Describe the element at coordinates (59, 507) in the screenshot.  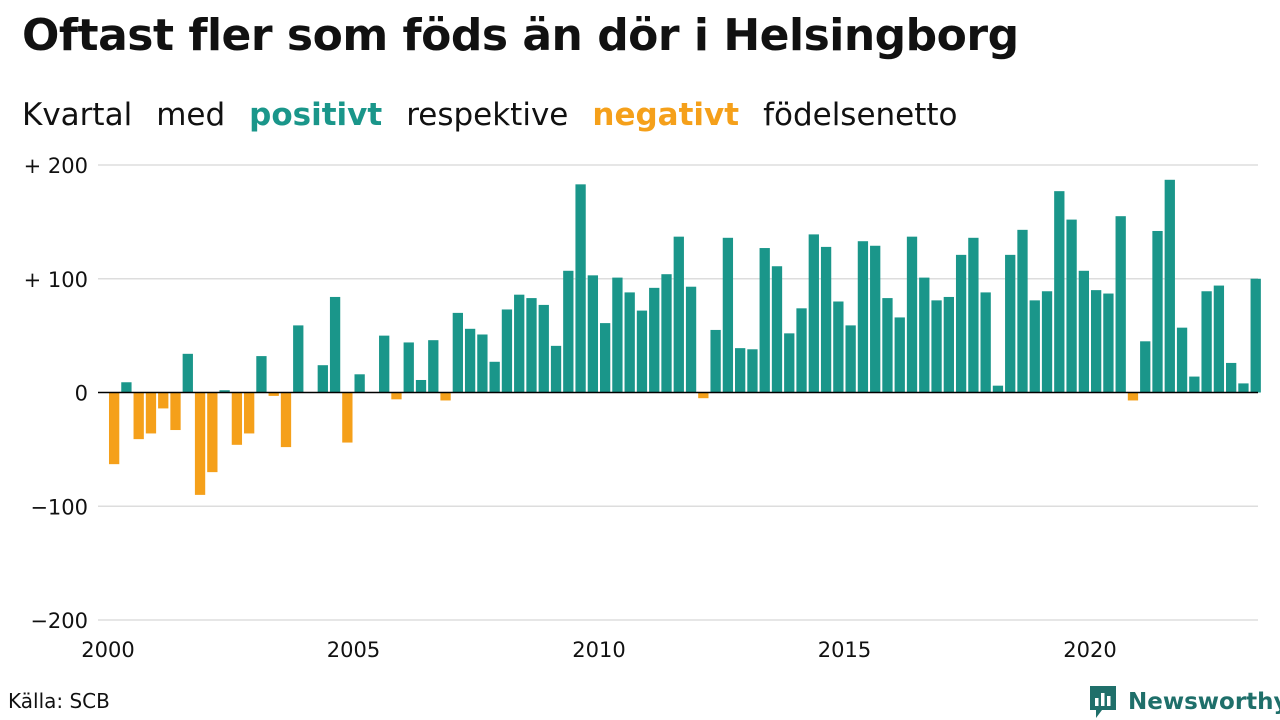
I see `y-tick-label: −100` at that location.